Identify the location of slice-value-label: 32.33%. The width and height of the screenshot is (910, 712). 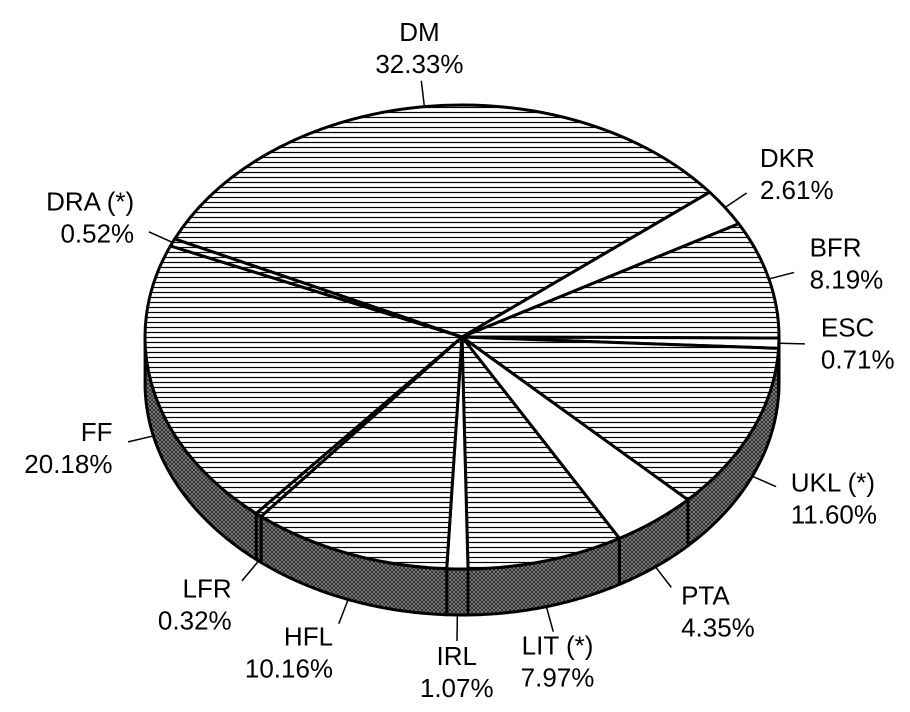
(419, 64).